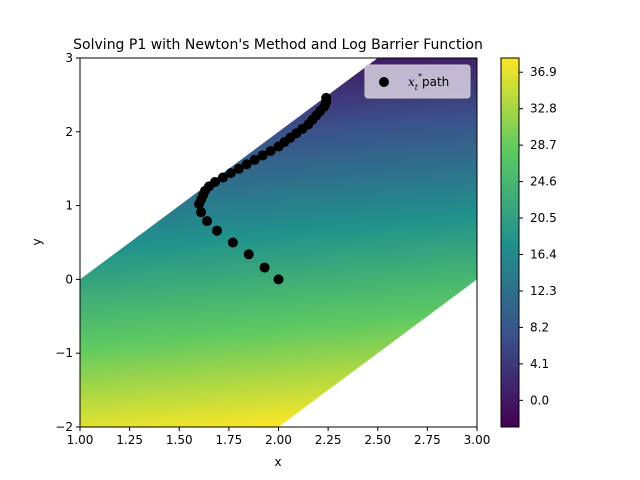 Image resolution: width=640 pixels, height=480 pixels. Describe the element at coordinates (64, 427) in the screenshot. I see `y-tick-label: −2` at that location.